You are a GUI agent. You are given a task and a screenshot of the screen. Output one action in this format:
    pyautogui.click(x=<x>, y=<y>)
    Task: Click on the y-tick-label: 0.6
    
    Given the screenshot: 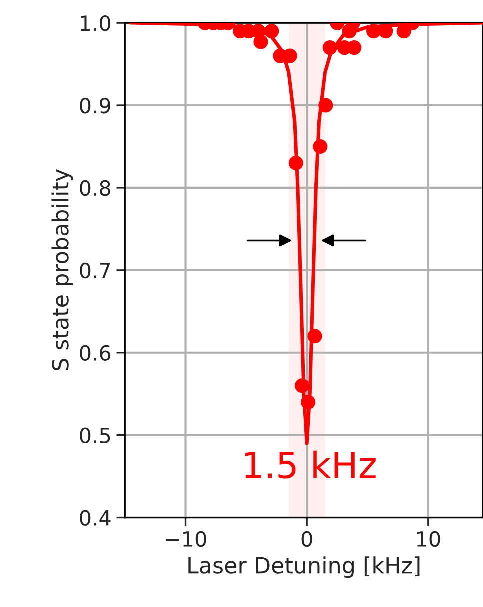 What is the action you would take?
    pyautogui.click(x=95, y=353)
    